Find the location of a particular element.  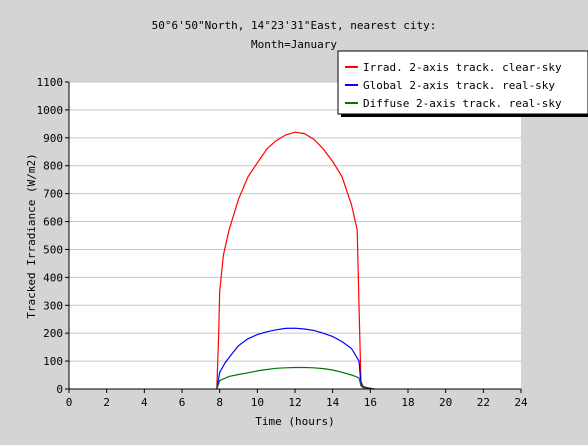

y-ticks: 0 100 200 300 400 500 600 700 800 900 1000 1100 is located at coordinates (53, 236).